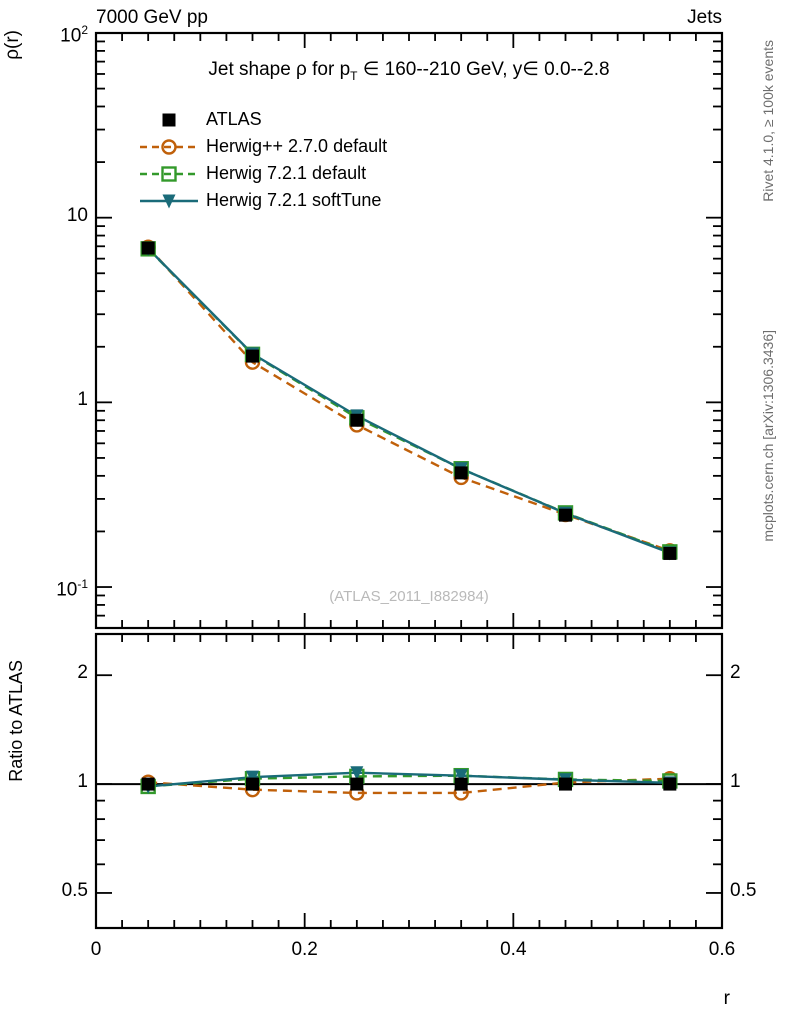  Describe the element at coordinates (735, 782) in the screenshot. I see `y-tick-label-ratio-right: 1` at that location.